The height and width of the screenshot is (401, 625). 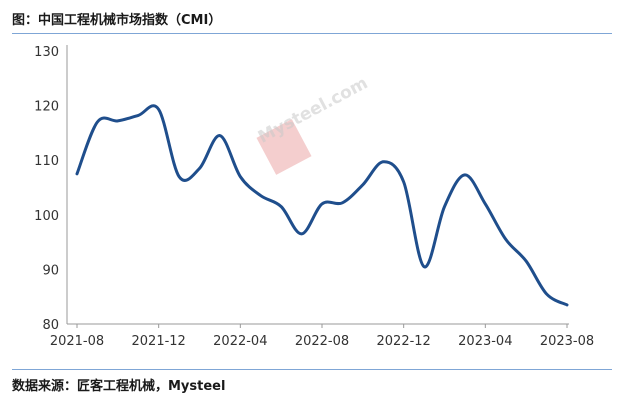 I want to click on y-axis: 80 90 100 110 120 130, so click(x=51, y=189).